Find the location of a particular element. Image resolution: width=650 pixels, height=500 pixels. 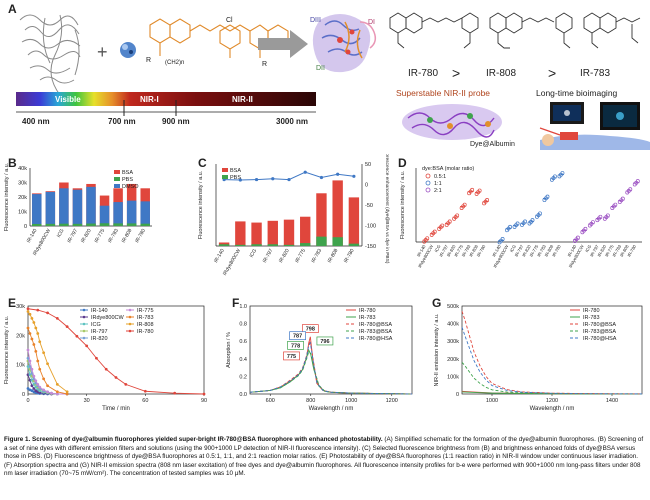

f-peak-label: 778 is located at coordinates (295, 346).